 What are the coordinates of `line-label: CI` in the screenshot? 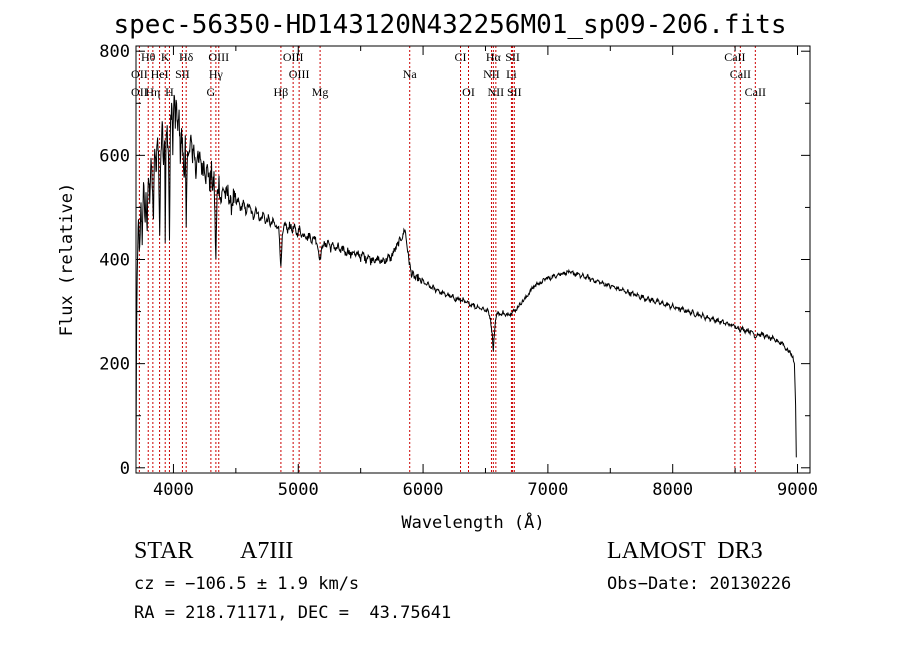 It's located at (461, 57).